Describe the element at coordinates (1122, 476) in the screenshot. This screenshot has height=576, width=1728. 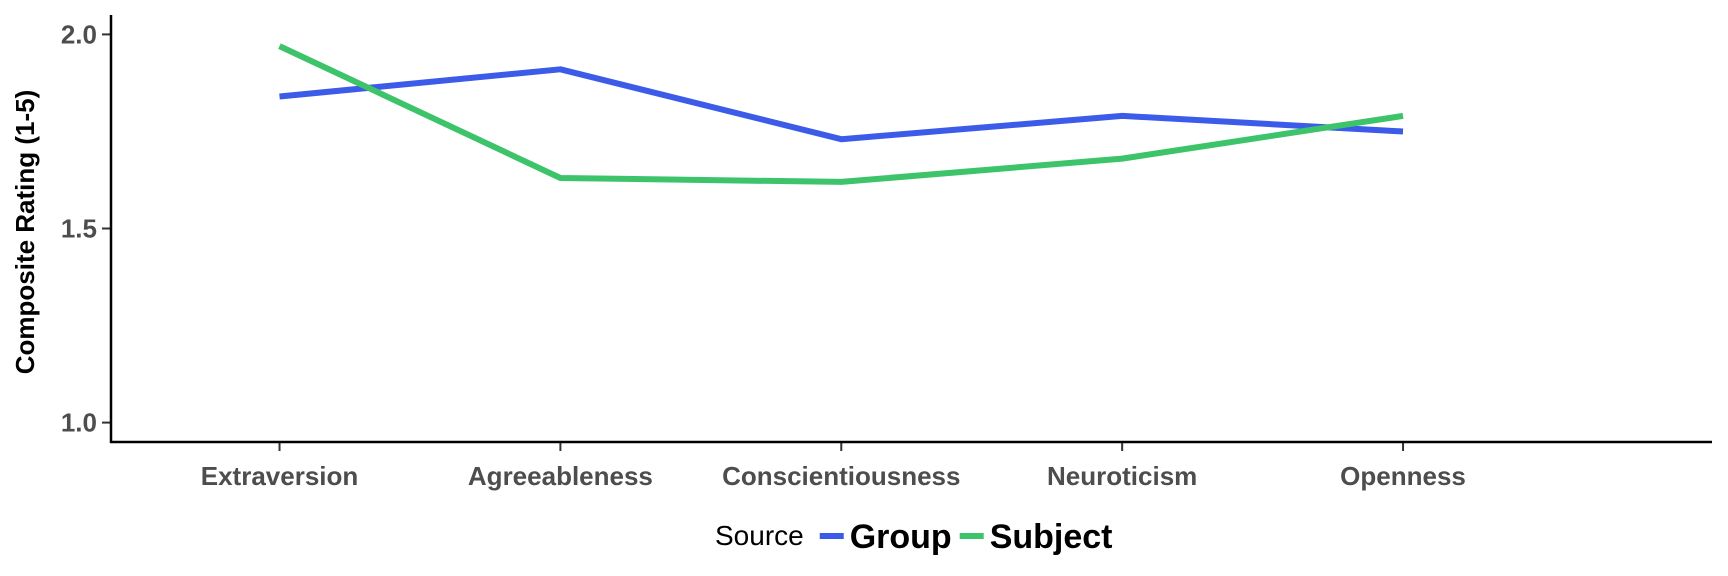
I see `x-tick-label: Neuroticism` at that location.